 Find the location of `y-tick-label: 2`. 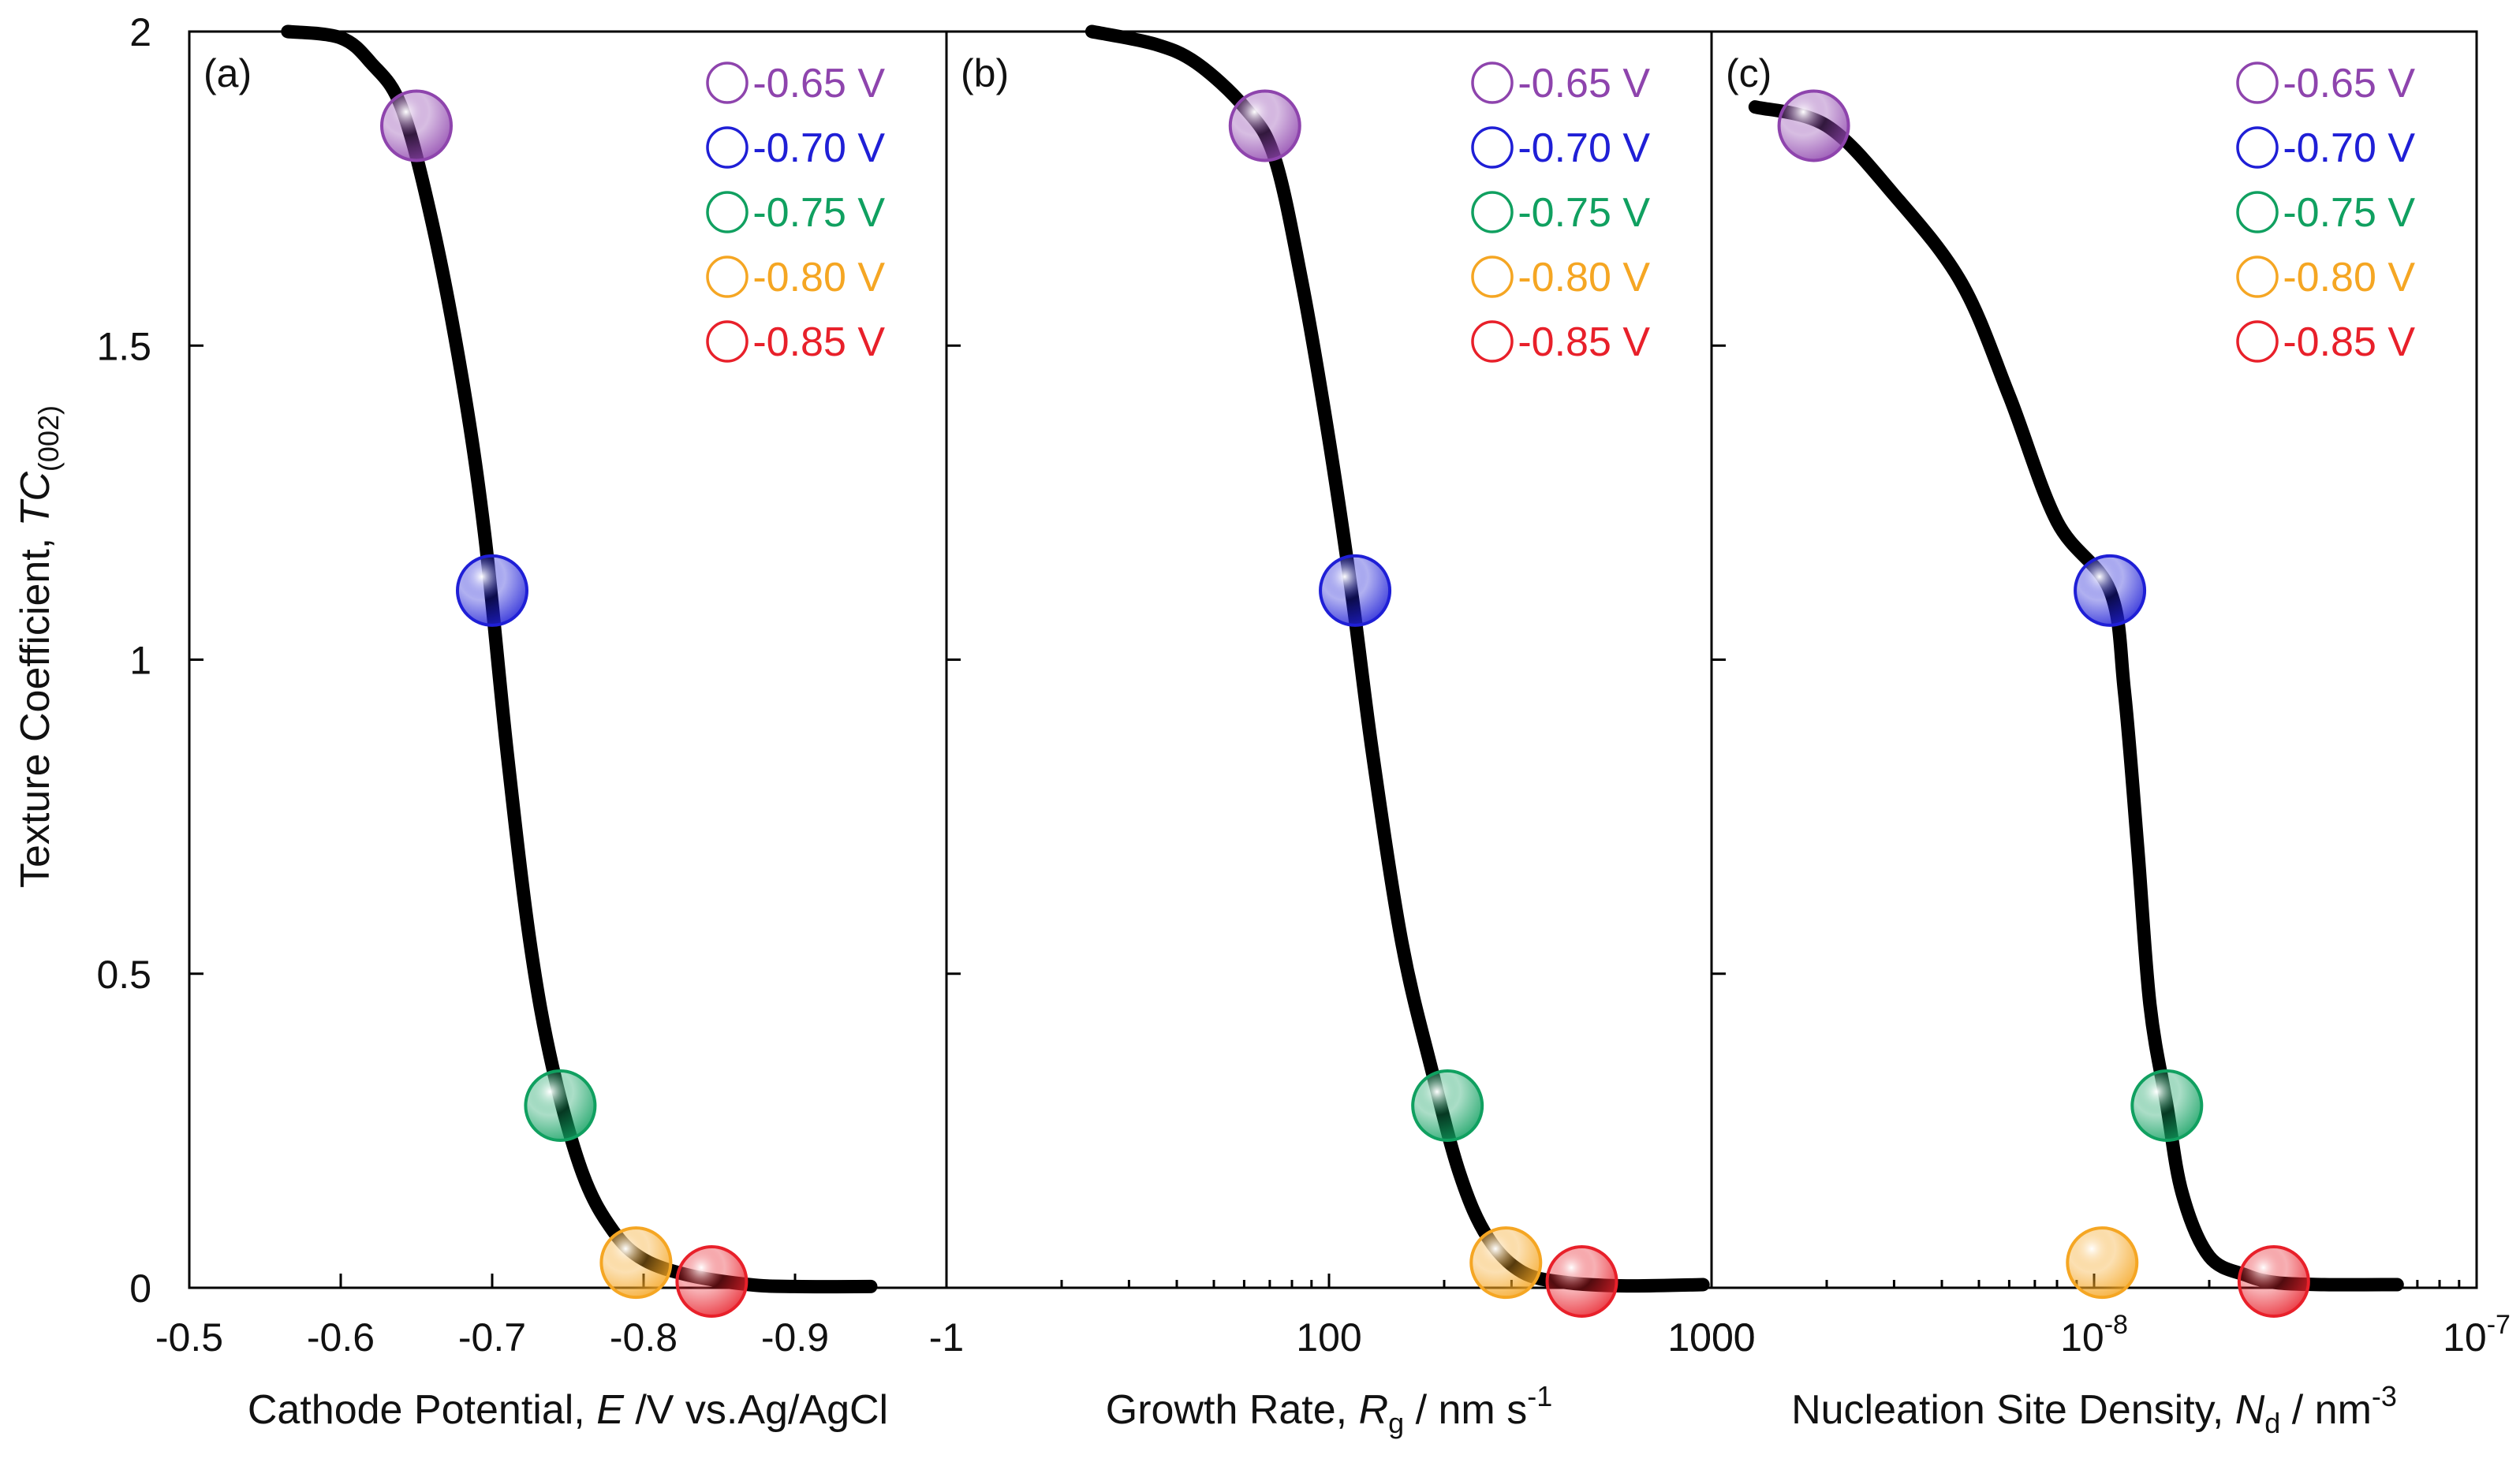

y-tick-label: 2 is located at coordinates (140, 32).